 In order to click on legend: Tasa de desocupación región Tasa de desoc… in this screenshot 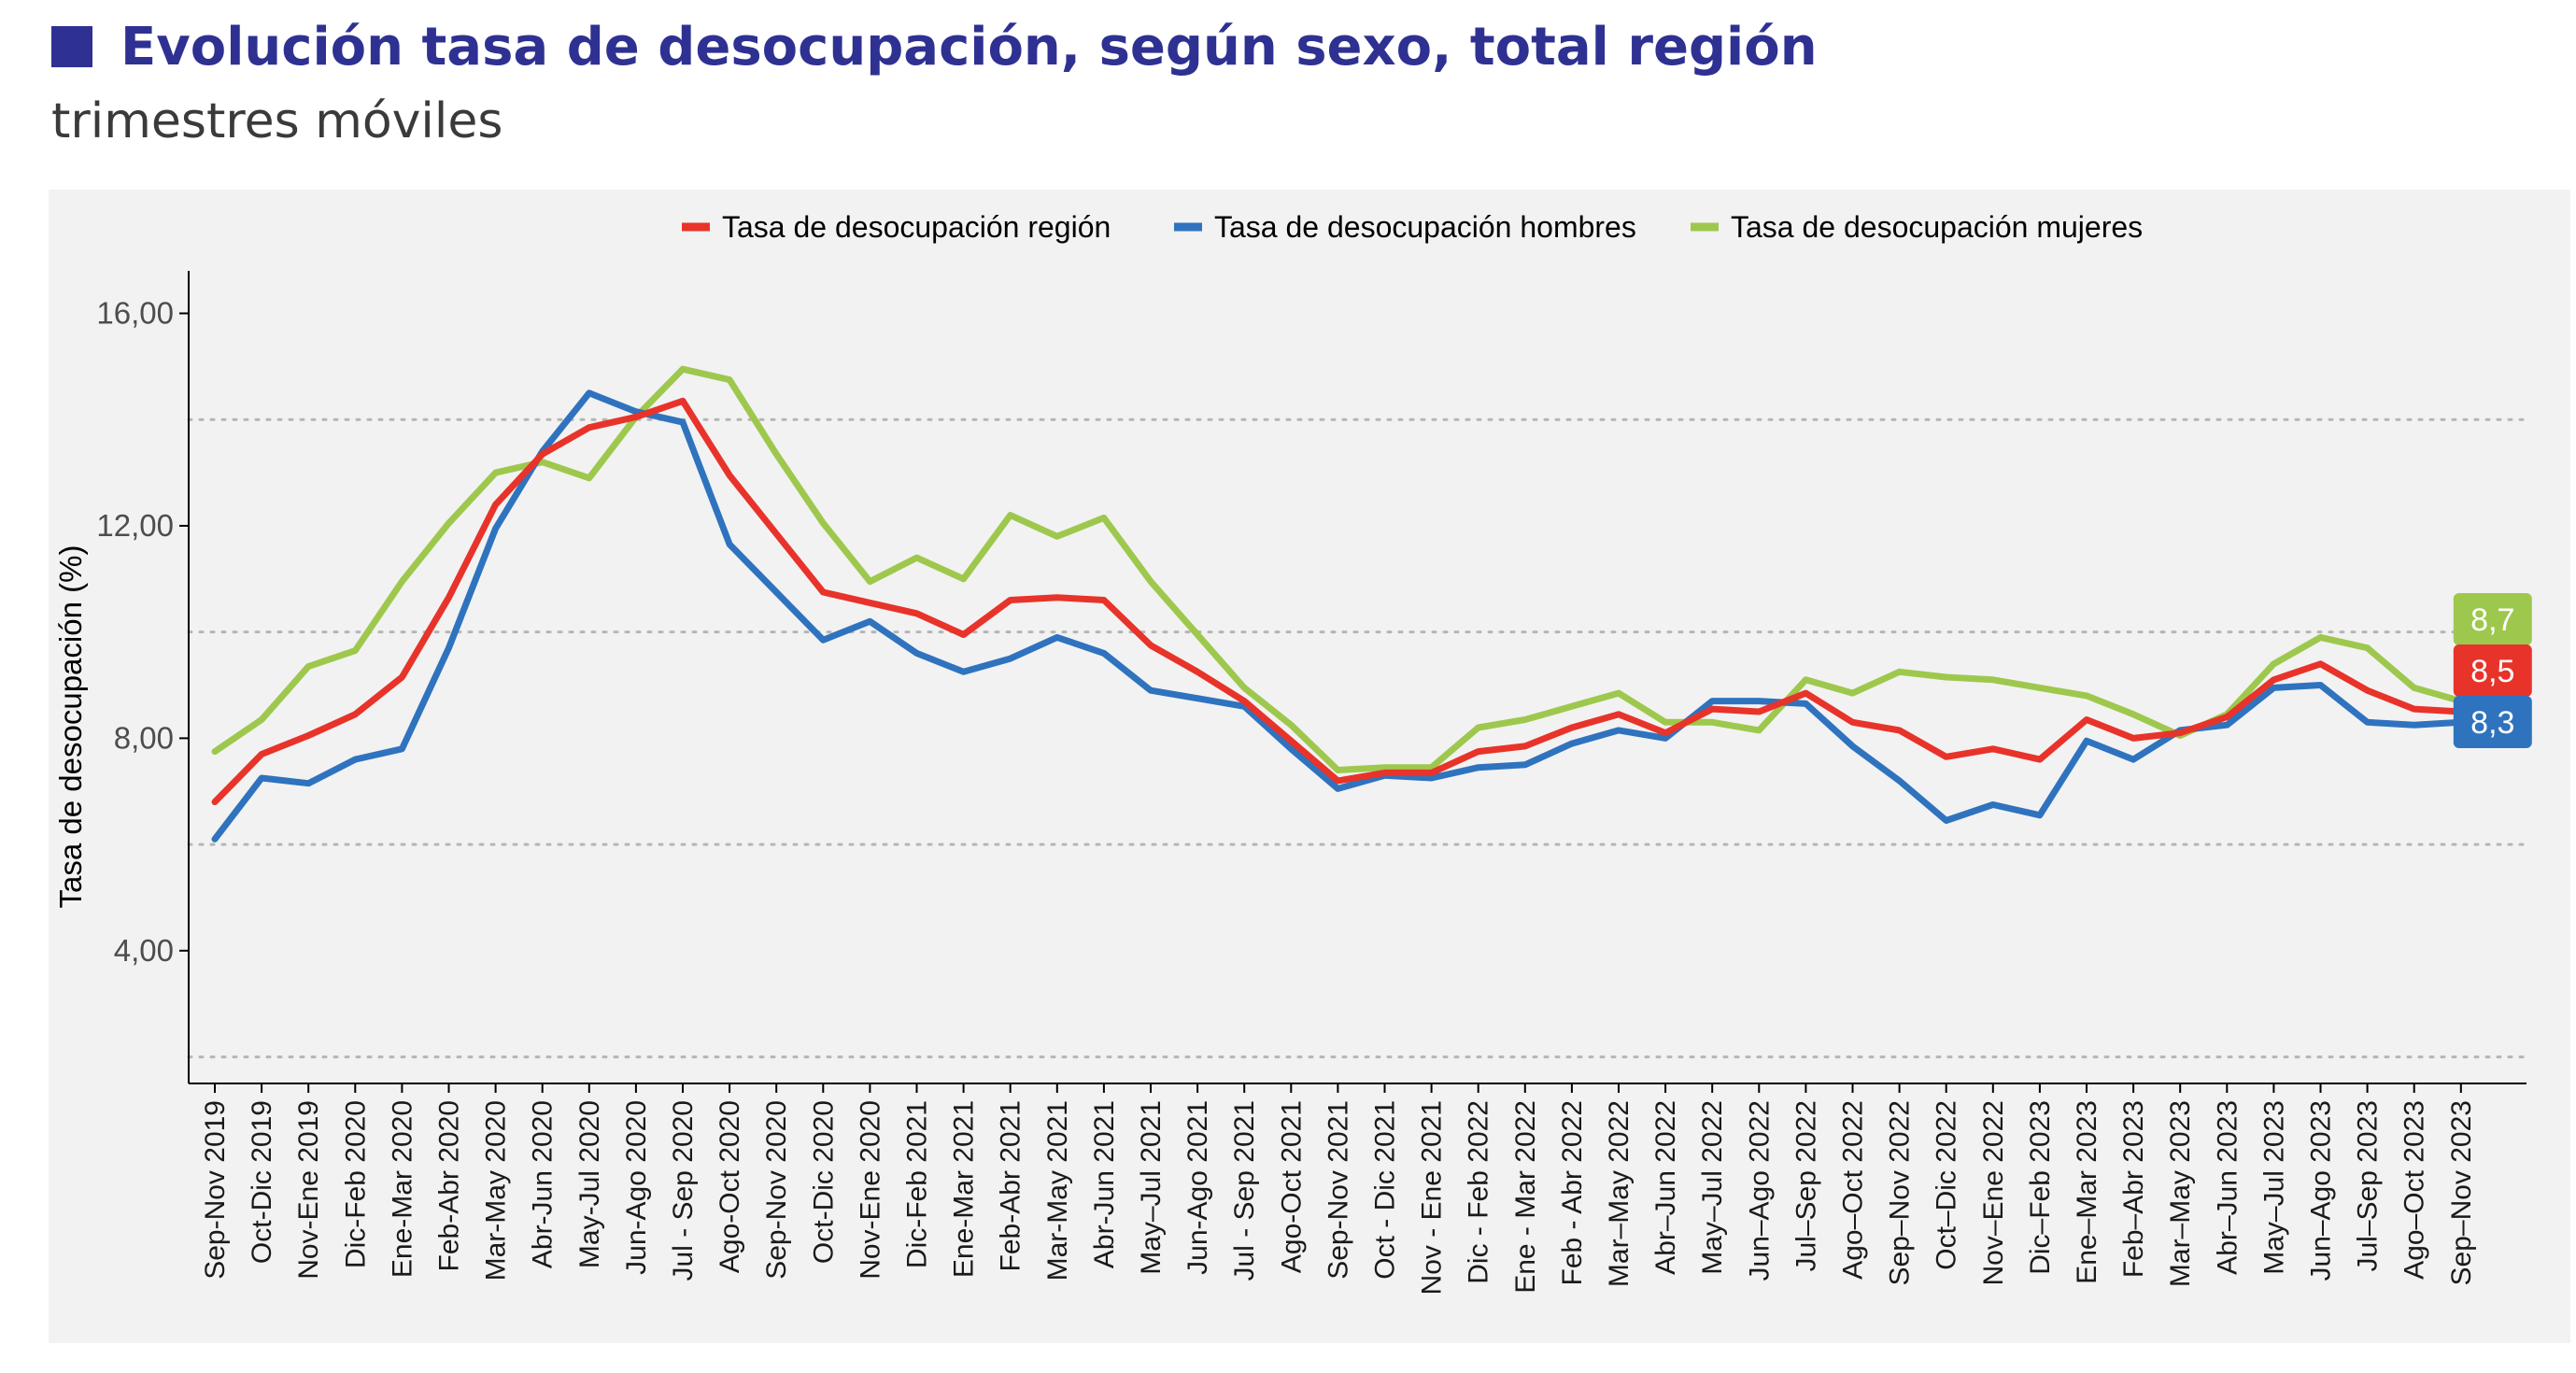, I will do `click(1412, 227)`.